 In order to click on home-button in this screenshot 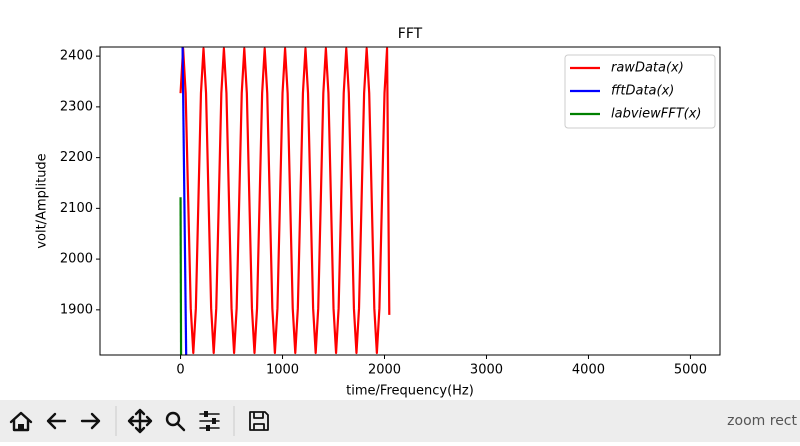, I will do `click(21, 421)`.